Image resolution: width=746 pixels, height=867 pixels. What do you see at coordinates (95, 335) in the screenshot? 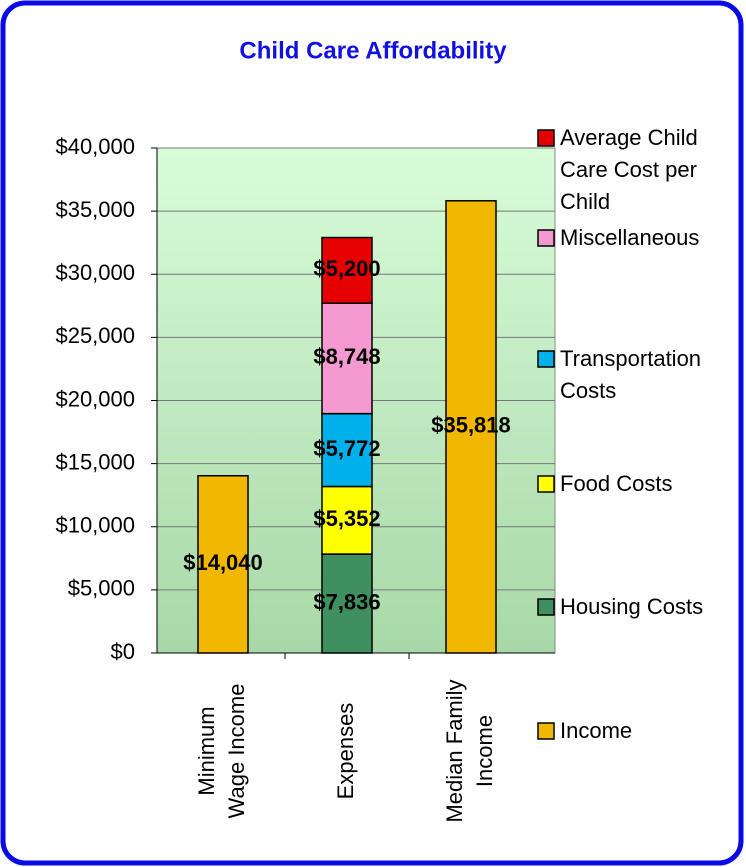
I see `y-tick-label: $25,000` at bounding box center [95, 335].